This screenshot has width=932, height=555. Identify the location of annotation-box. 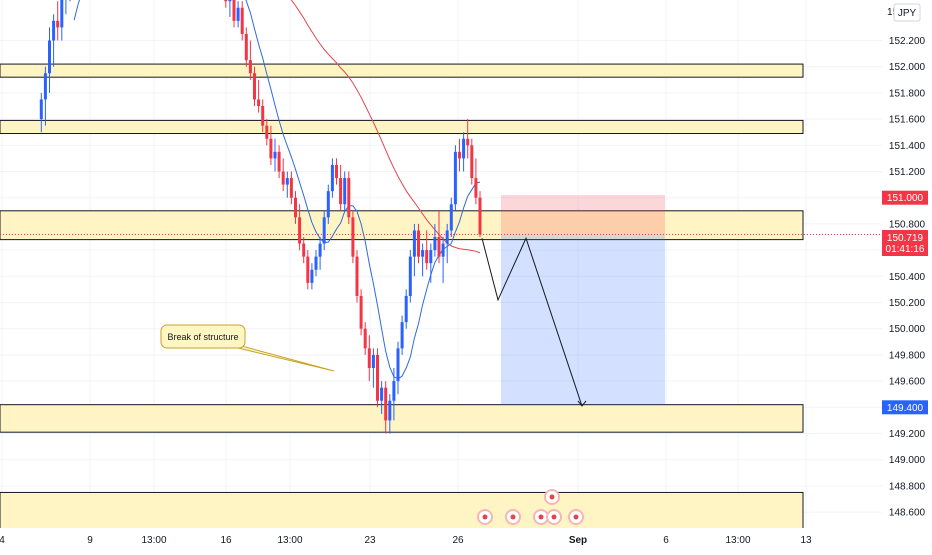
(203, 336).